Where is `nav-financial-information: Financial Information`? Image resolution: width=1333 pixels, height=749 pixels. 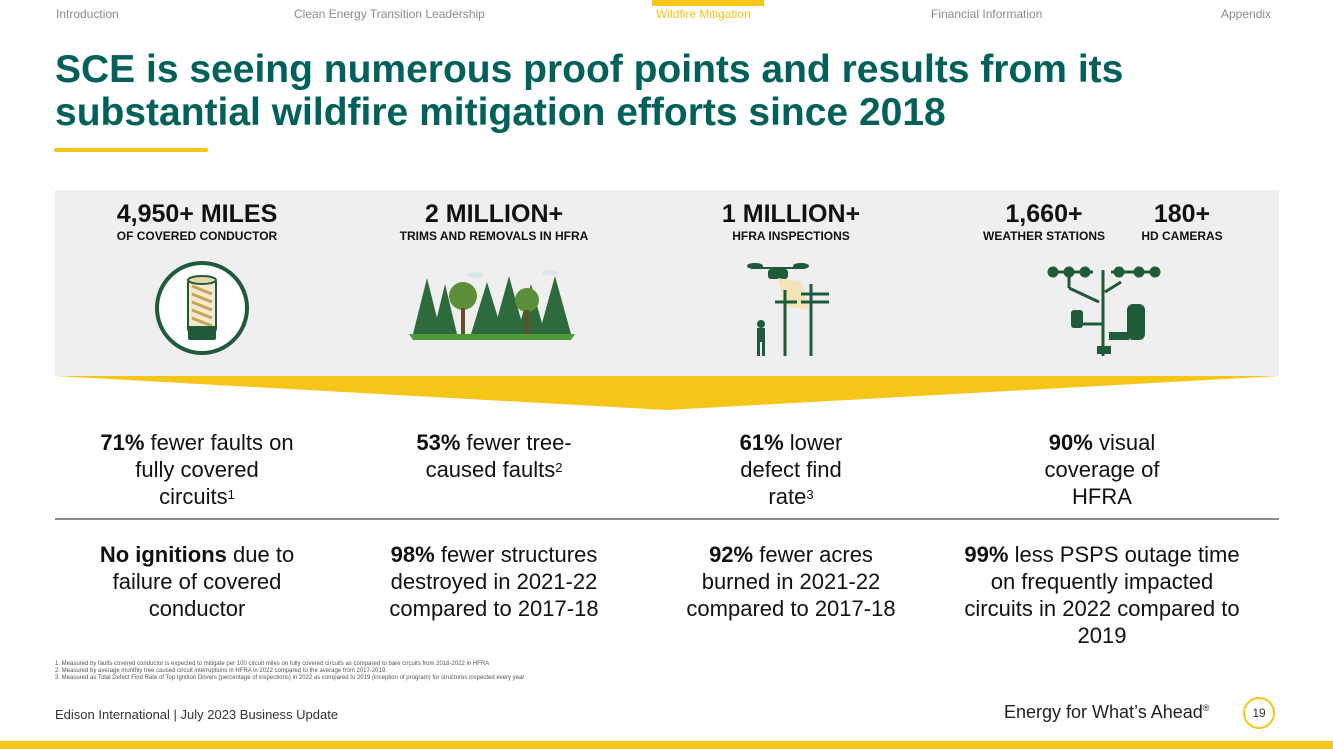
nav-financial-information: Financial Information is located at coordinates (987, 14).